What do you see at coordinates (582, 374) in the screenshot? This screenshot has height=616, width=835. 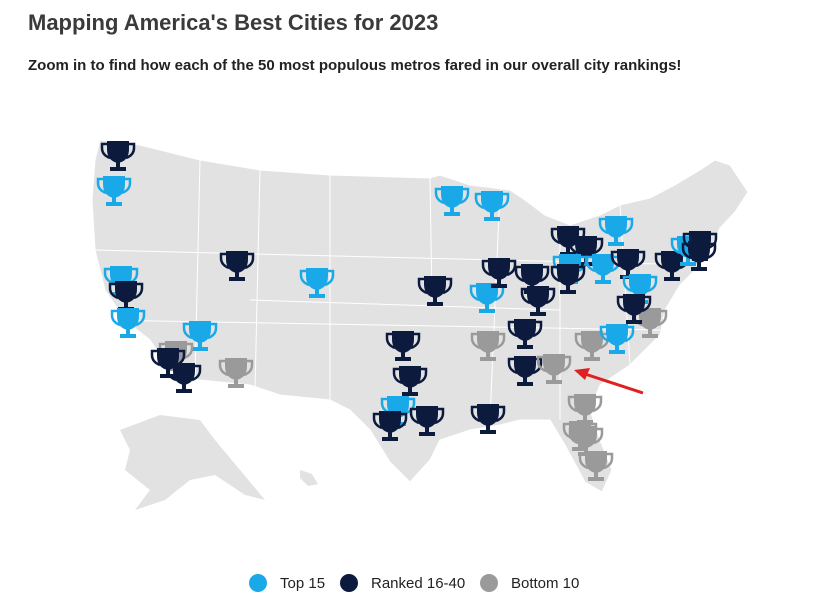 I see `arrow-head` at bounding box center [582, 374].